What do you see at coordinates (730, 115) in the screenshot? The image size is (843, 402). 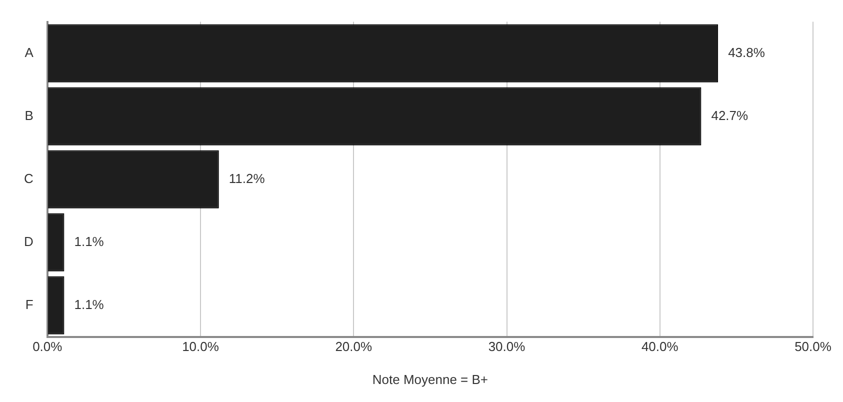 I see `data-label: 42.7%` at bounding box center [730, 115].